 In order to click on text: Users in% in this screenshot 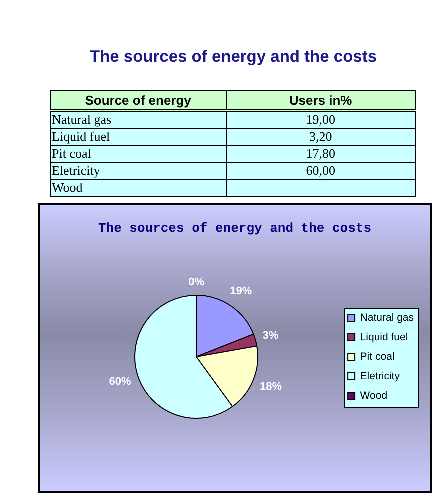, I will do `click(321, 100)`.